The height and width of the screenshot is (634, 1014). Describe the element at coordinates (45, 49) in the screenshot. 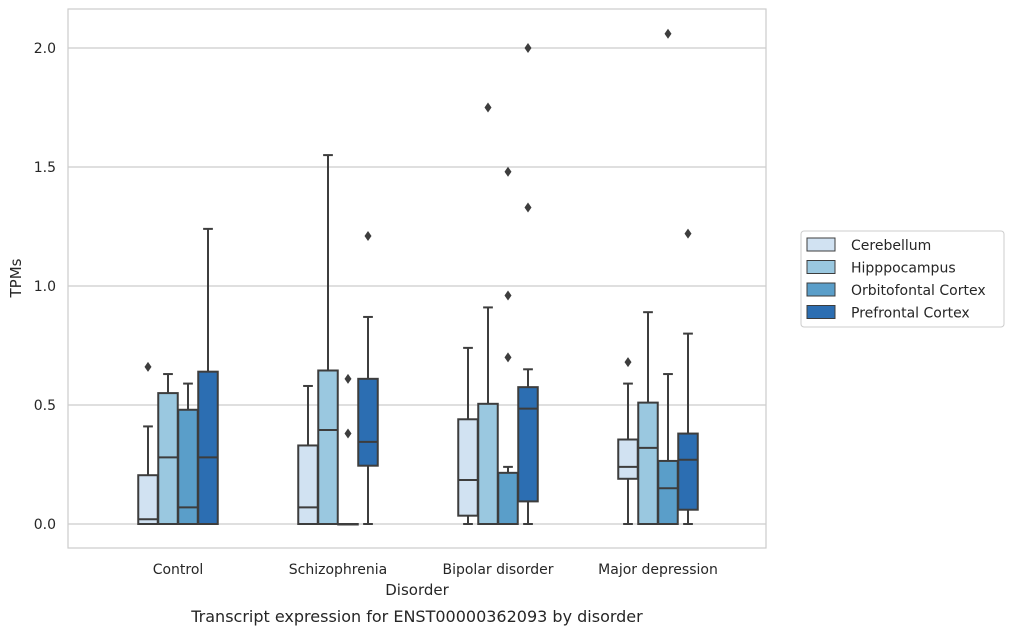

I see `y-tick-label: 2.0` at that location.